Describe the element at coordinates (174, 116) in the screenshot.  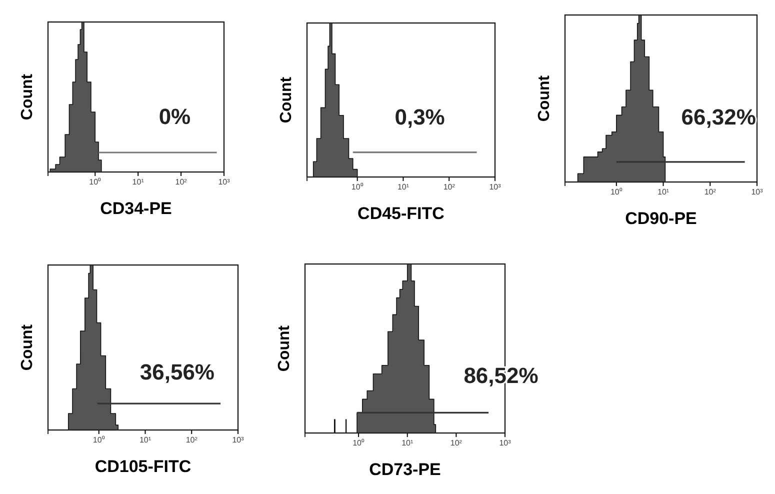
I see `annotation: 0%` at that location.